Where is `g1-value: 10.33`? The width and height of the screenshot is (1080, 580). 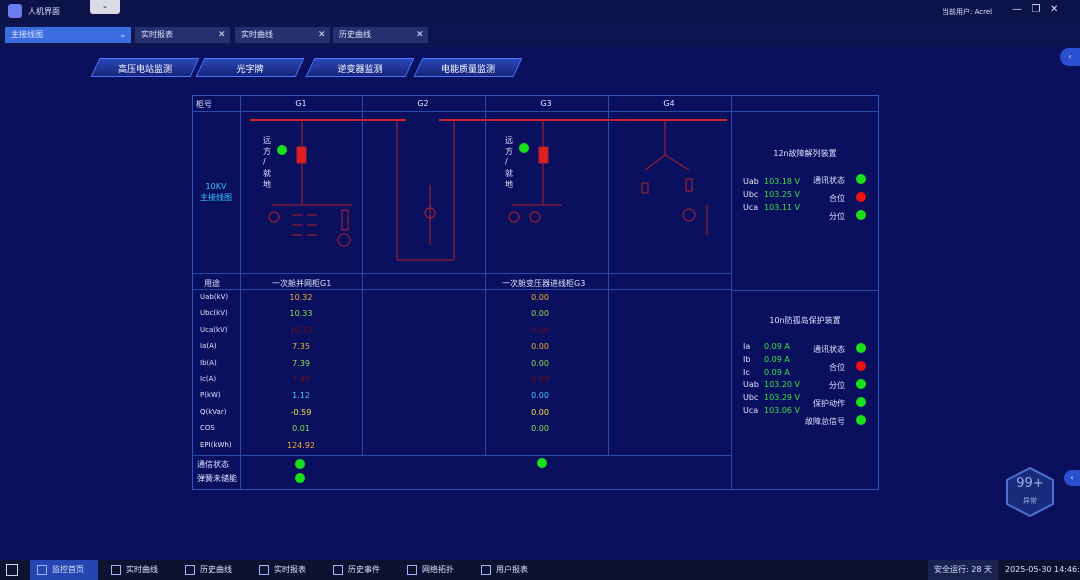 g1-value: 10.33 is located at coordinates (301, 314).